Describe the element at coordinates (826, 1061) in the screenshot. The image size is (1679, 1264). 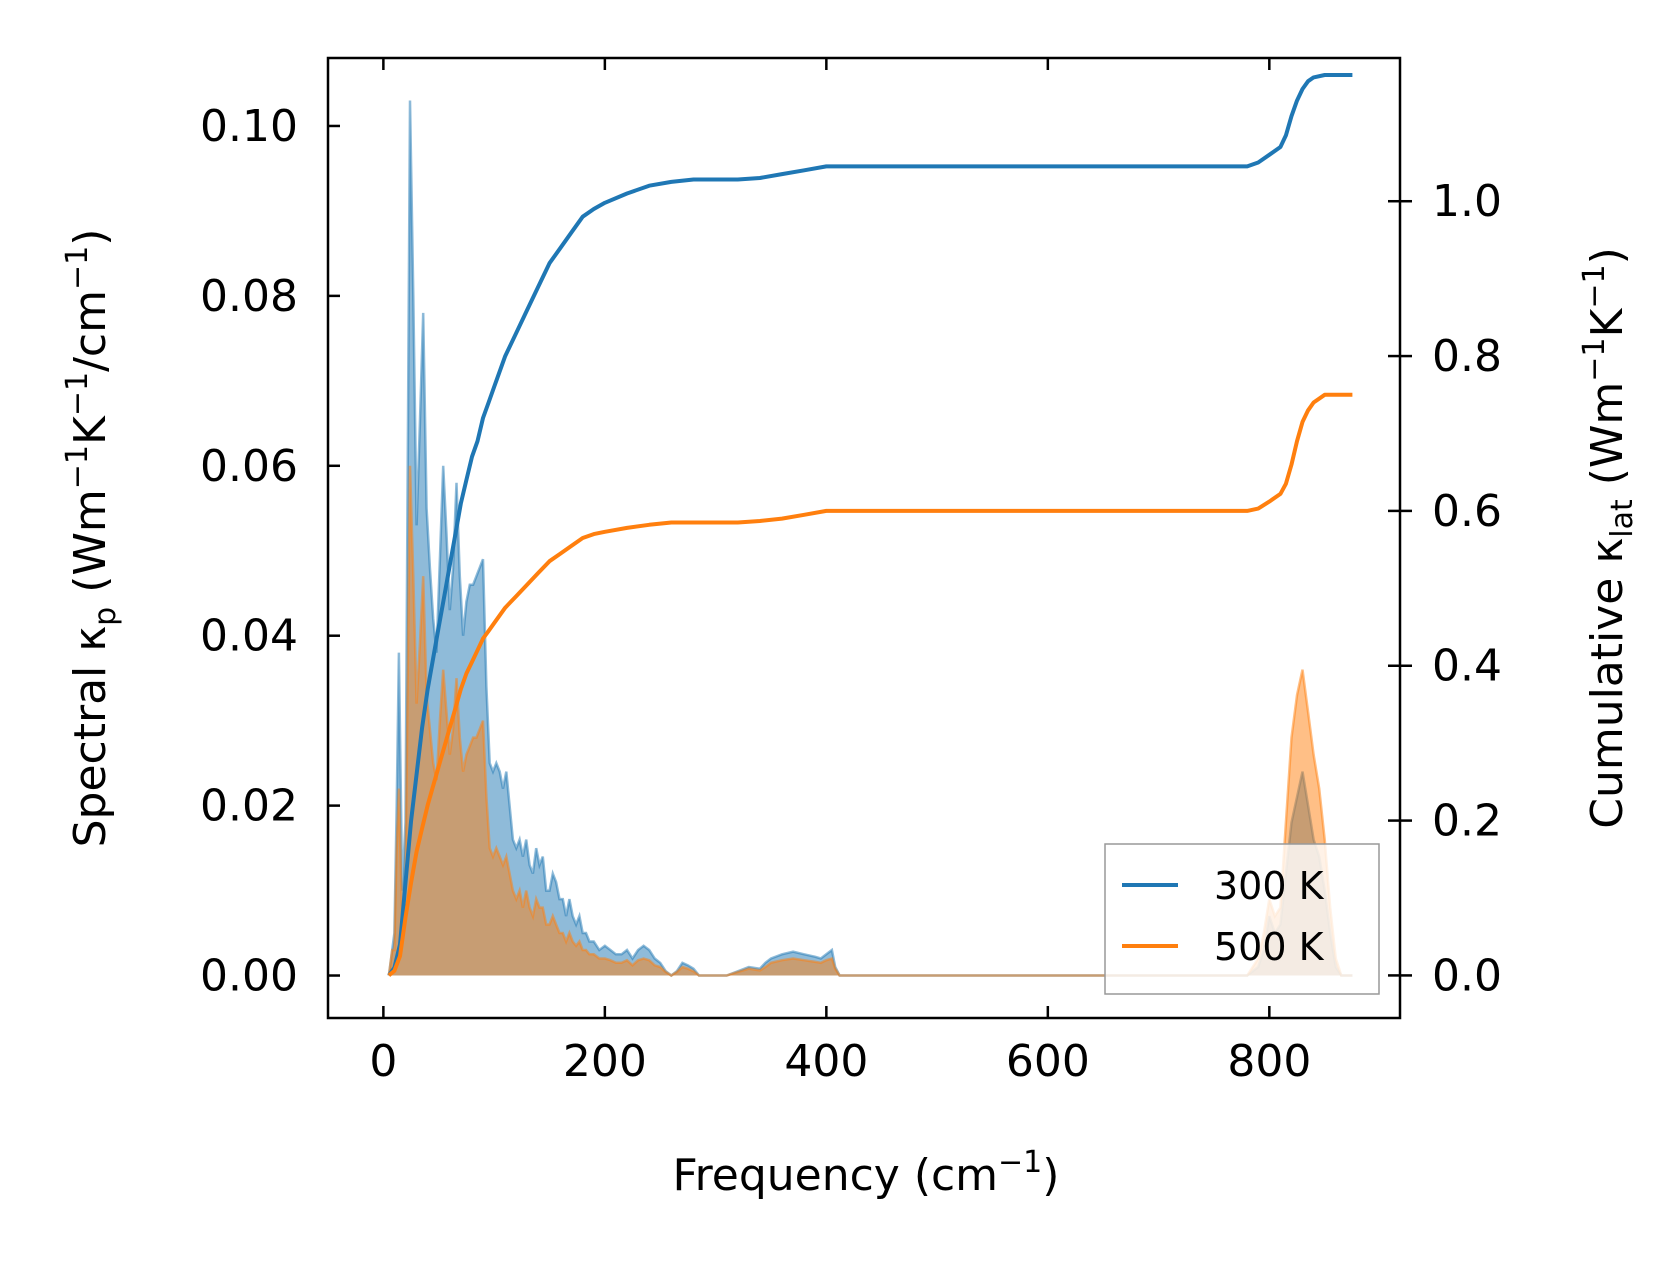
I see `x-tick-label: 400` at that location.